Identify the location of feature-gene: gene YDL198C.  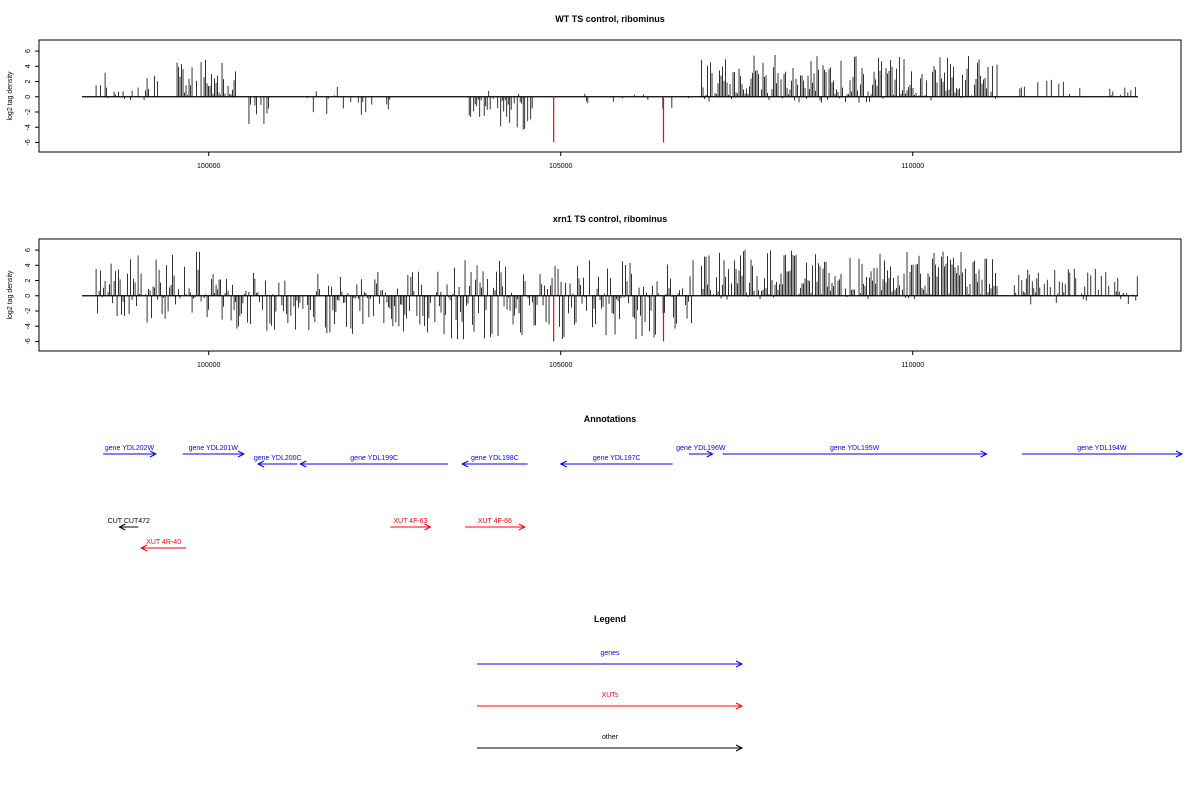
(494, 461).